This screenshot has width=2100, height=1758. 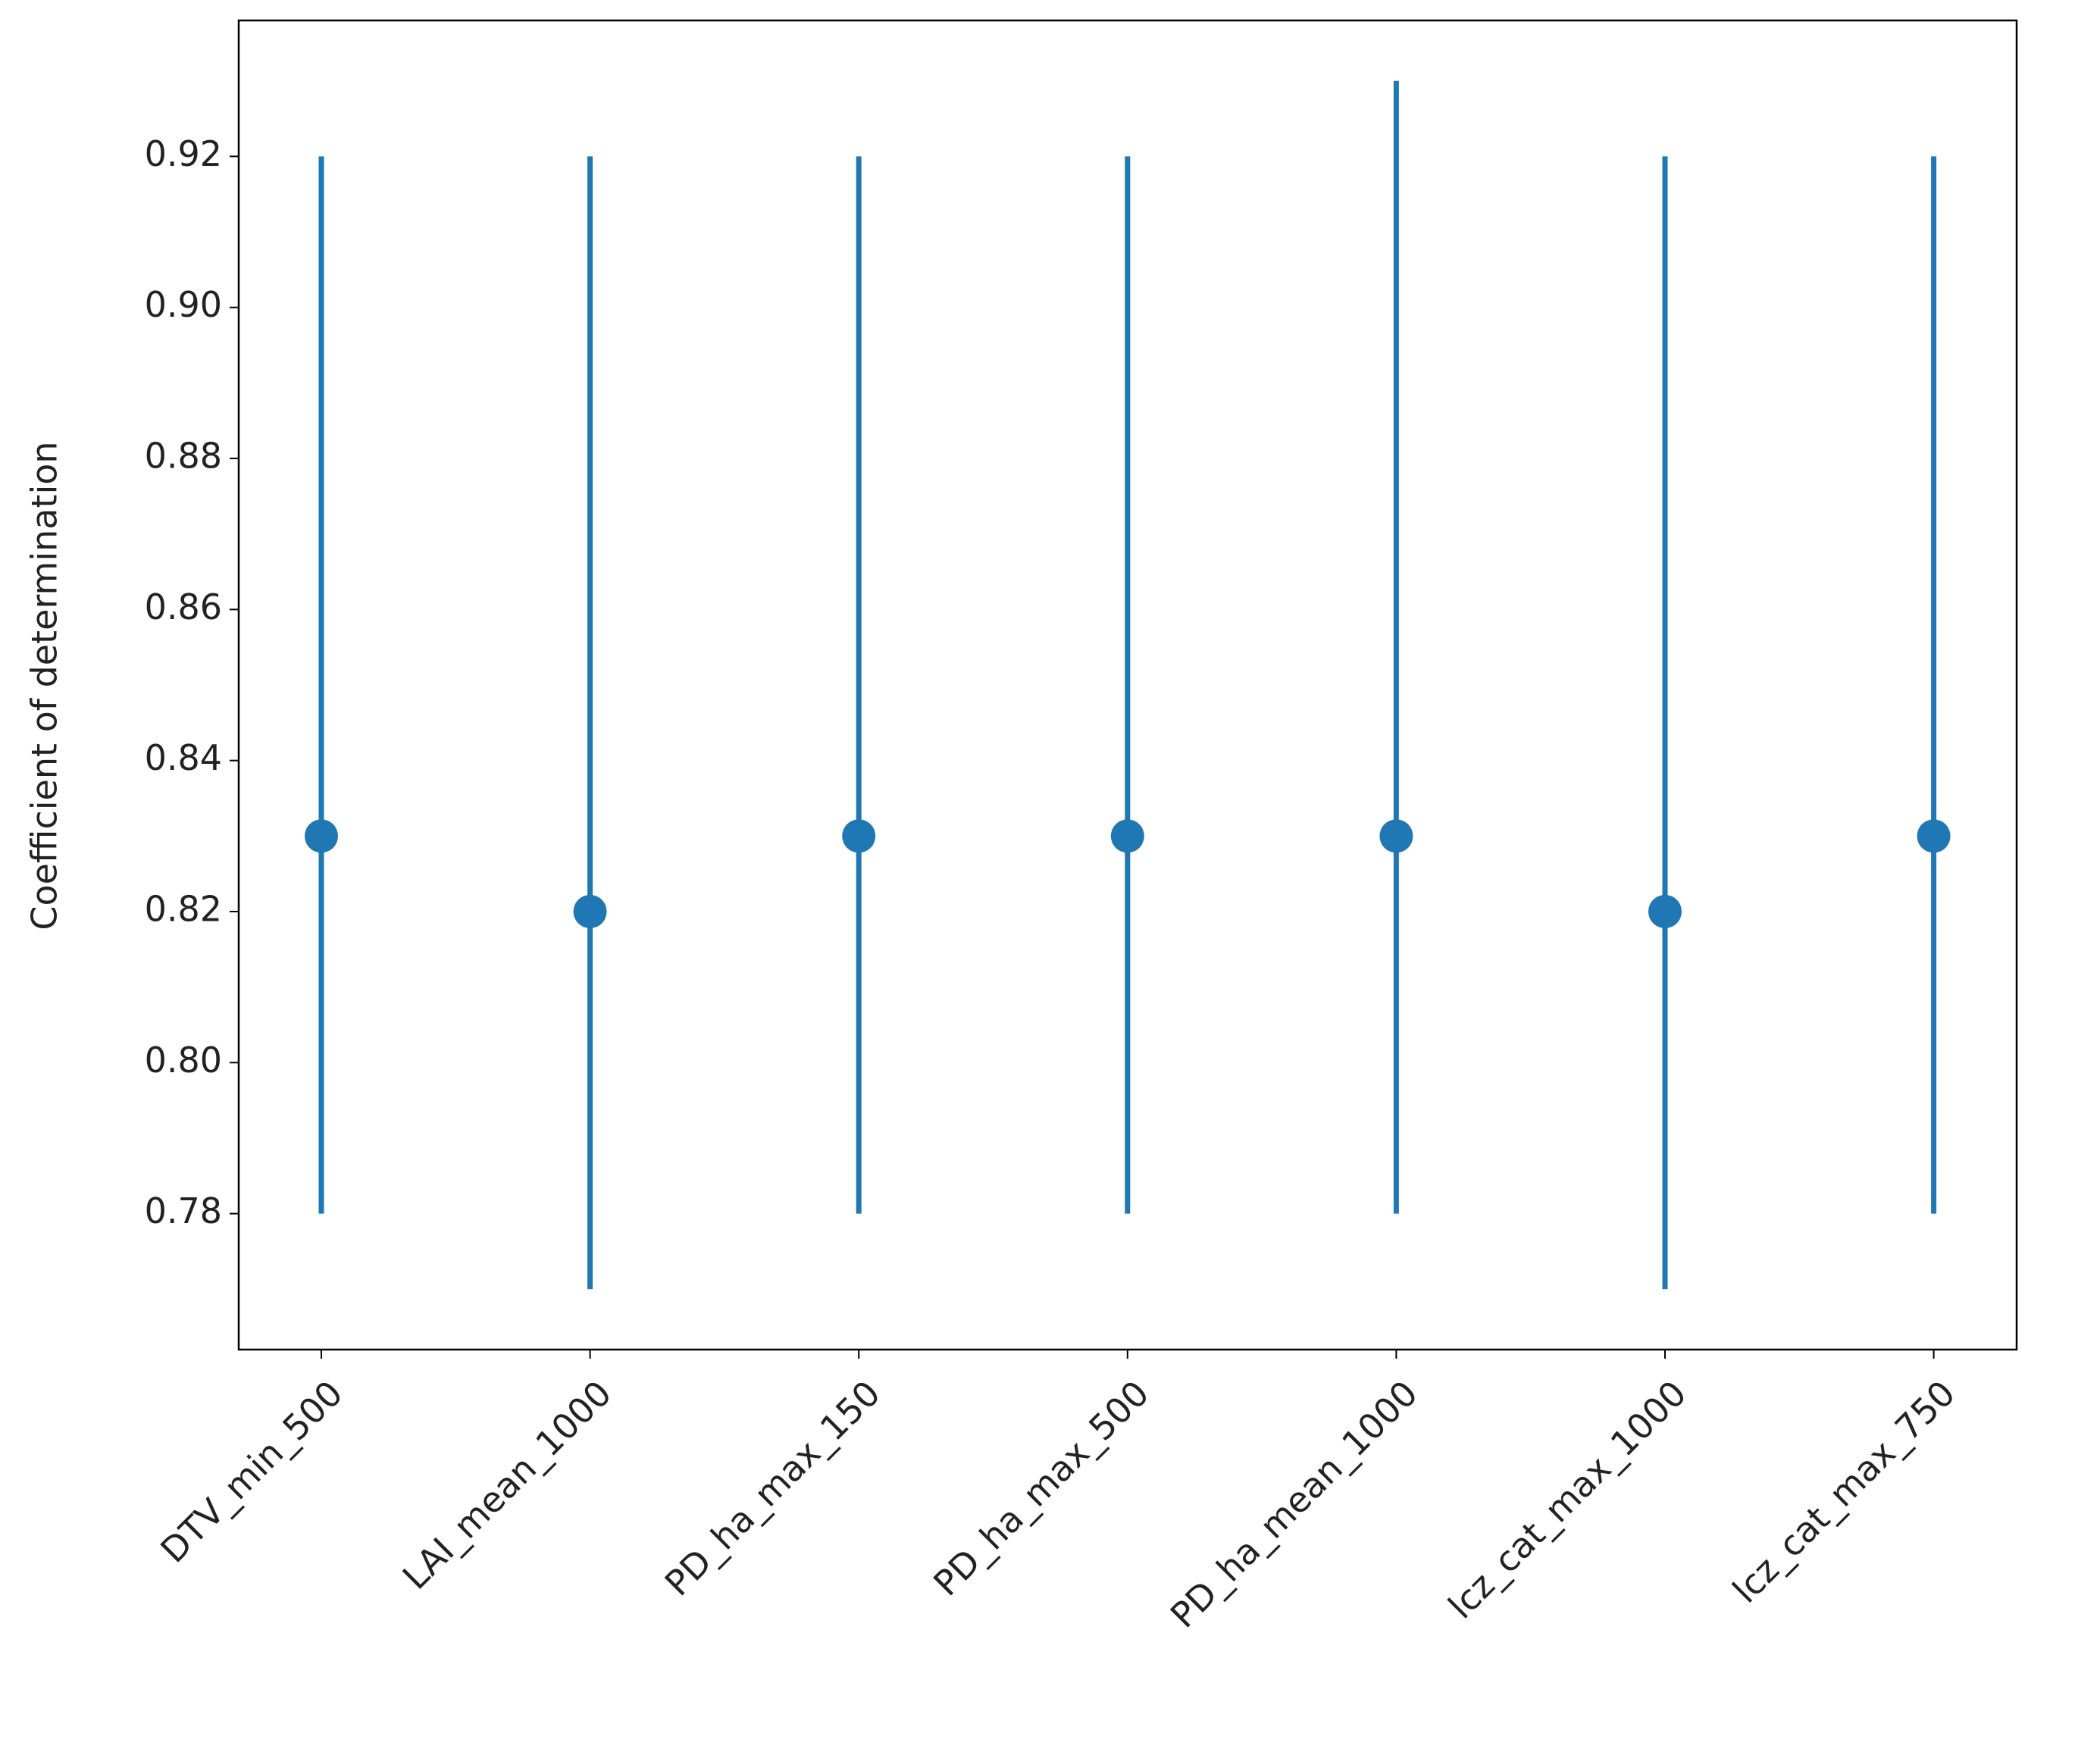 I want to click on y-tick-label: 0.88, so click(x=183, y=456).